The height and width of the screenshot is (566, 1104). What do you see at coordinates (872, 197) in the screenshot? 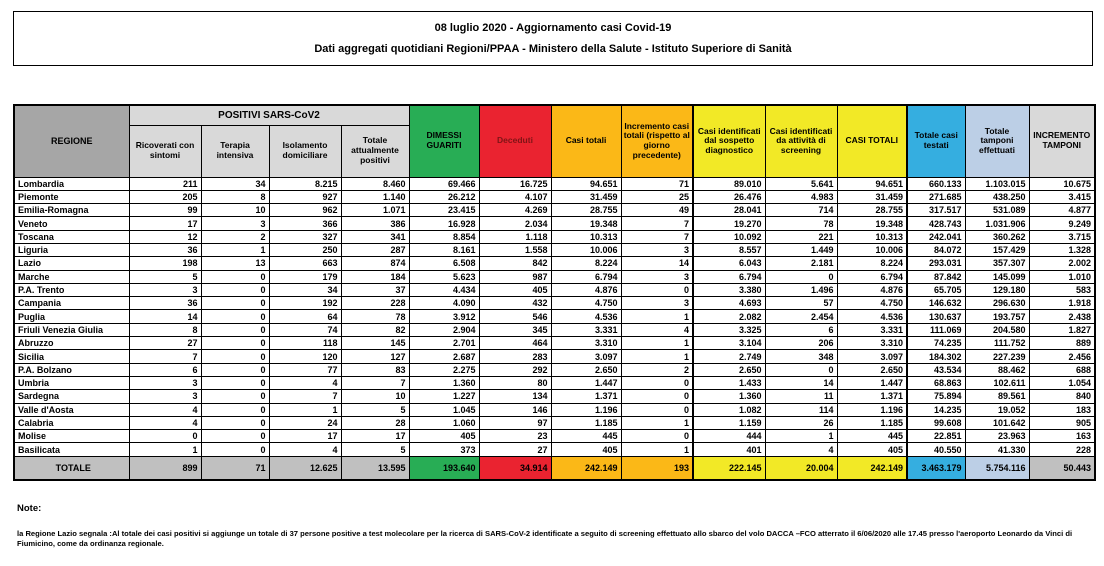
I see `value-cell: 31.459` at bounding box center [872, 197].